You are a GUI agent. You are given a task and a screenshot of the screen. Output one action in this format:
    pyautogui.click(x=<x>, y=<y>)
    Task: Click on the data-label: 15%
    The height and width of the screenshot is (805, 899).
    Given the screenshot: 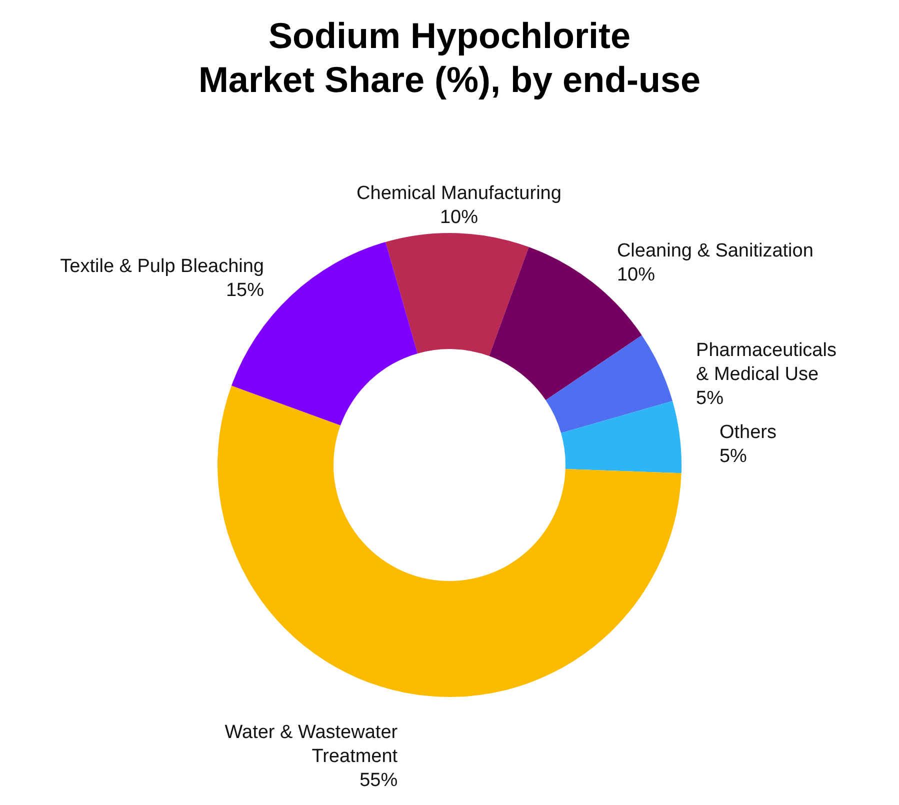 What is the action you would take?
    pyautogui.click(x=245, y=291)
    